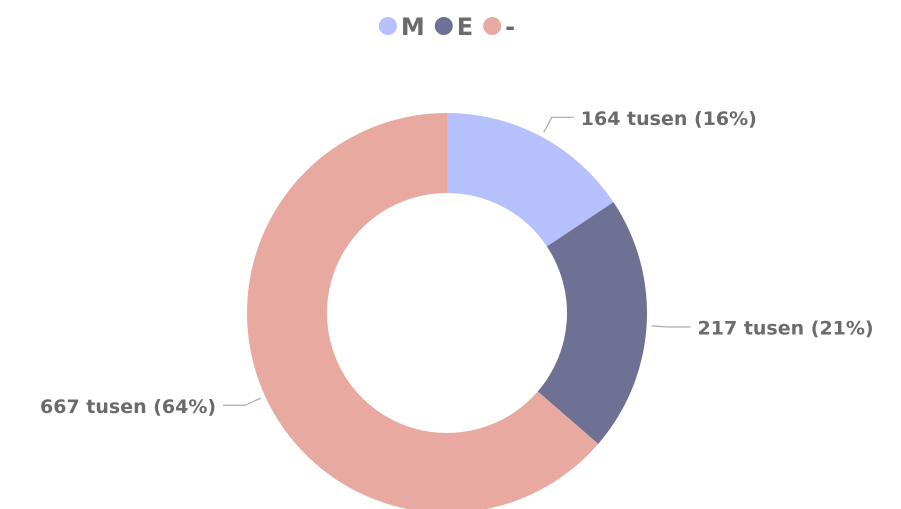  What do you see at coordinates (413, 27) in the screenshot?
I see `legend-label: M` at bounding box center [413, 27].